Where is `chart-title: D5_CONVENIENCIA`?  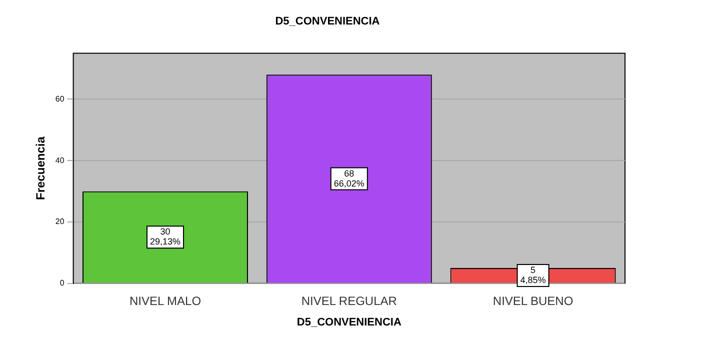
chart-title: D5_CONVENIENCIA is located at coordinates (327, 22).